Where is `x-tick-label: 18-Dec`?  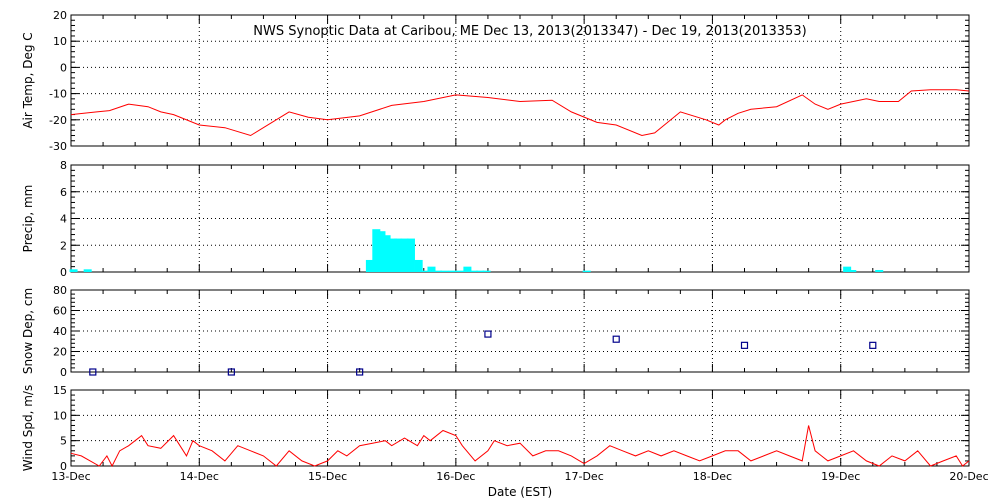
x-tick-label: 18-Dec is located at coordinates (712, 476).